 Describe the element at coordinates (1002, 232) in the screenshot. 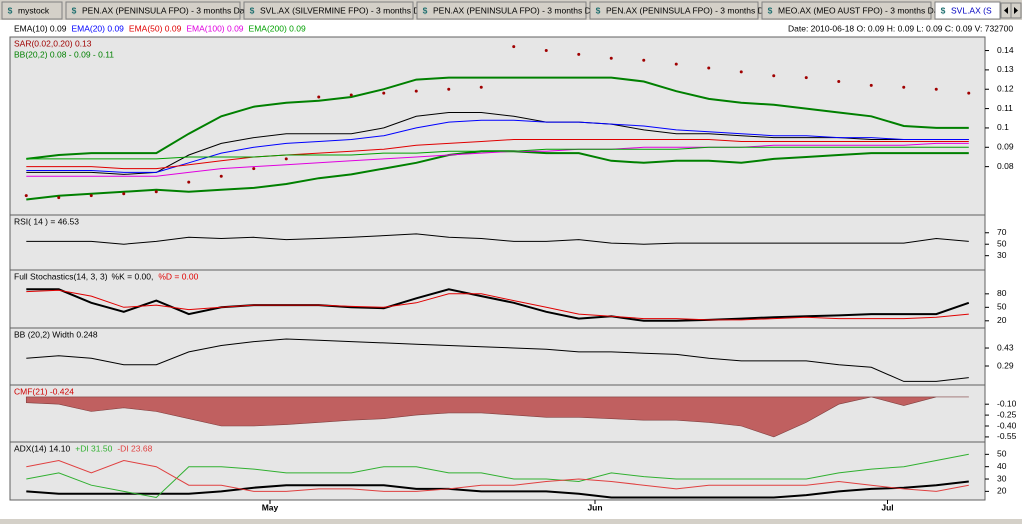

I see `y-tick-label: 70` at that location.